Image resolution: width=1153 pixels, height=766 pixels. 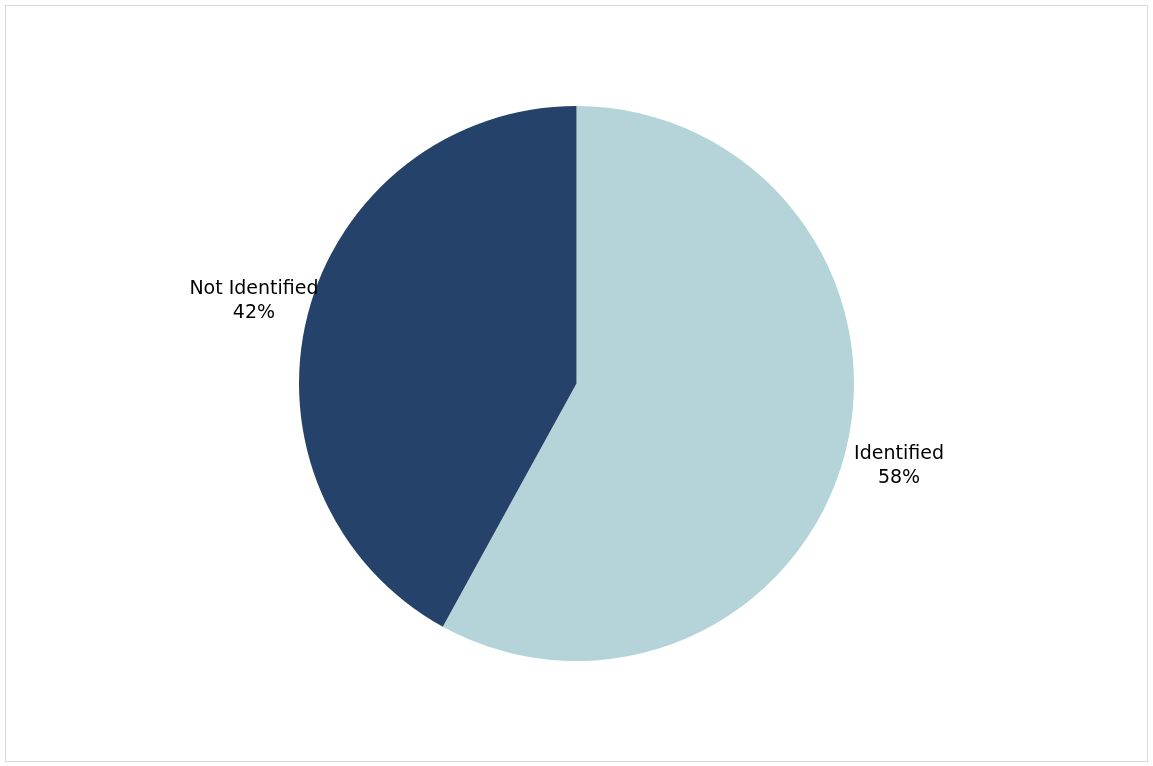 What do you see at coordinates (899, 452) in the screenshot?
I see `slice-label: Identified` at bounding box center [899, 452].